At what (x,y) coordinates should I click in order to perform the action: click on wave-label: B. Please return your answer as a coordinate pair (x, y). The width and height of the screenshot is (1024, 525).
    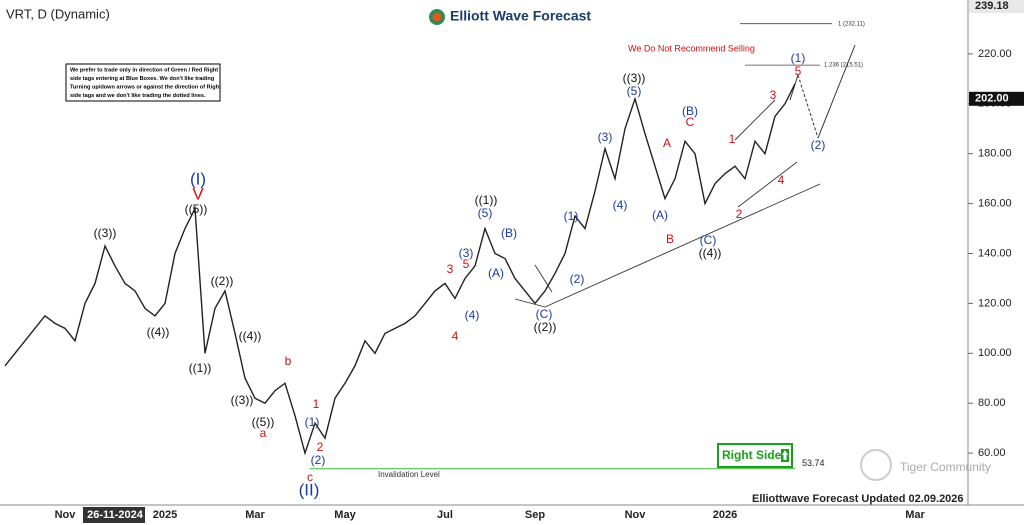
    Looking at the image, I should click on (670, 239).